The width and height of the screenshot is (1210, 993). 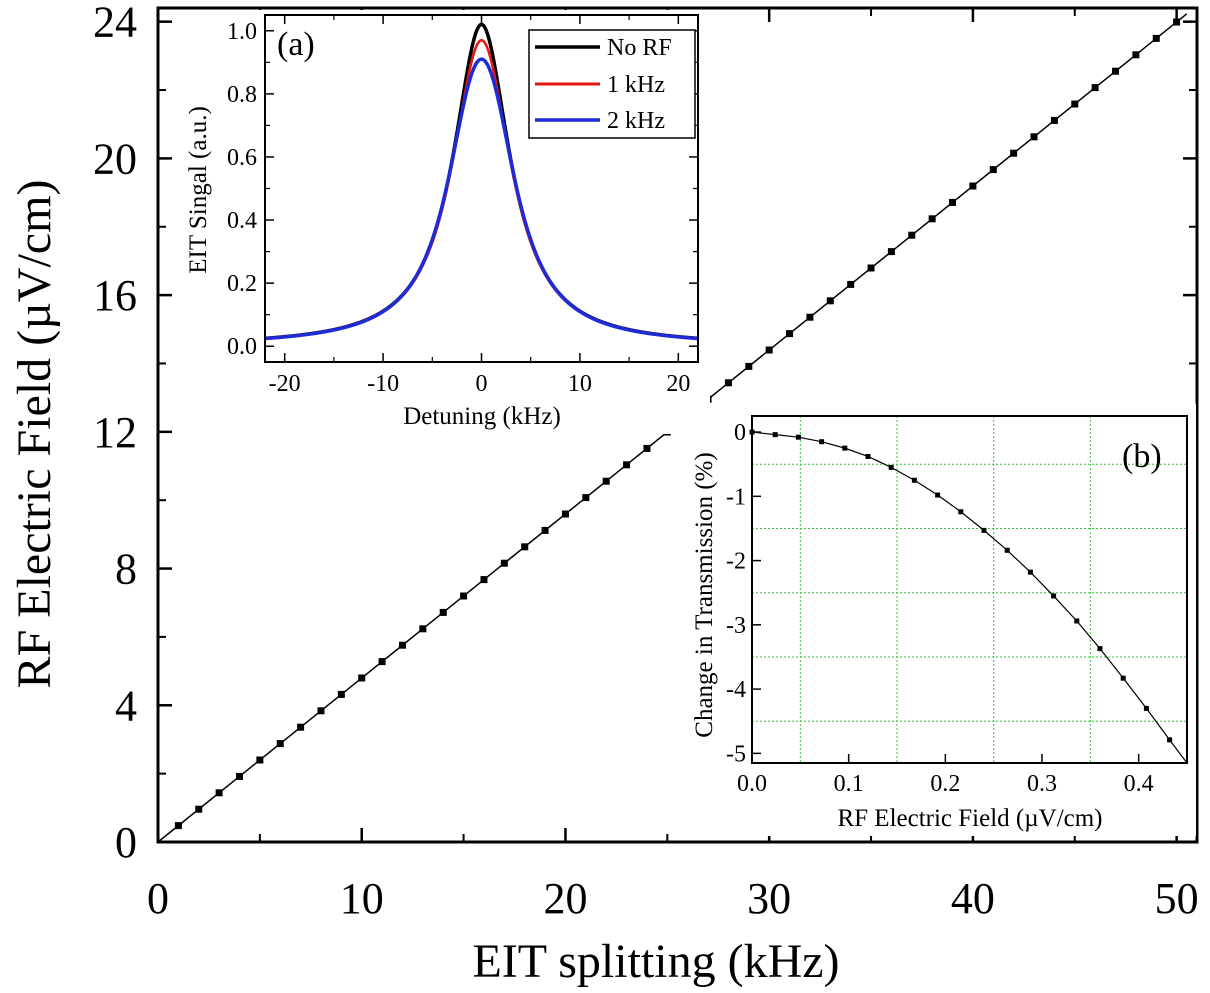 I want to click on inset-a-x-tick-label: -20, so click(x=285, y=384).